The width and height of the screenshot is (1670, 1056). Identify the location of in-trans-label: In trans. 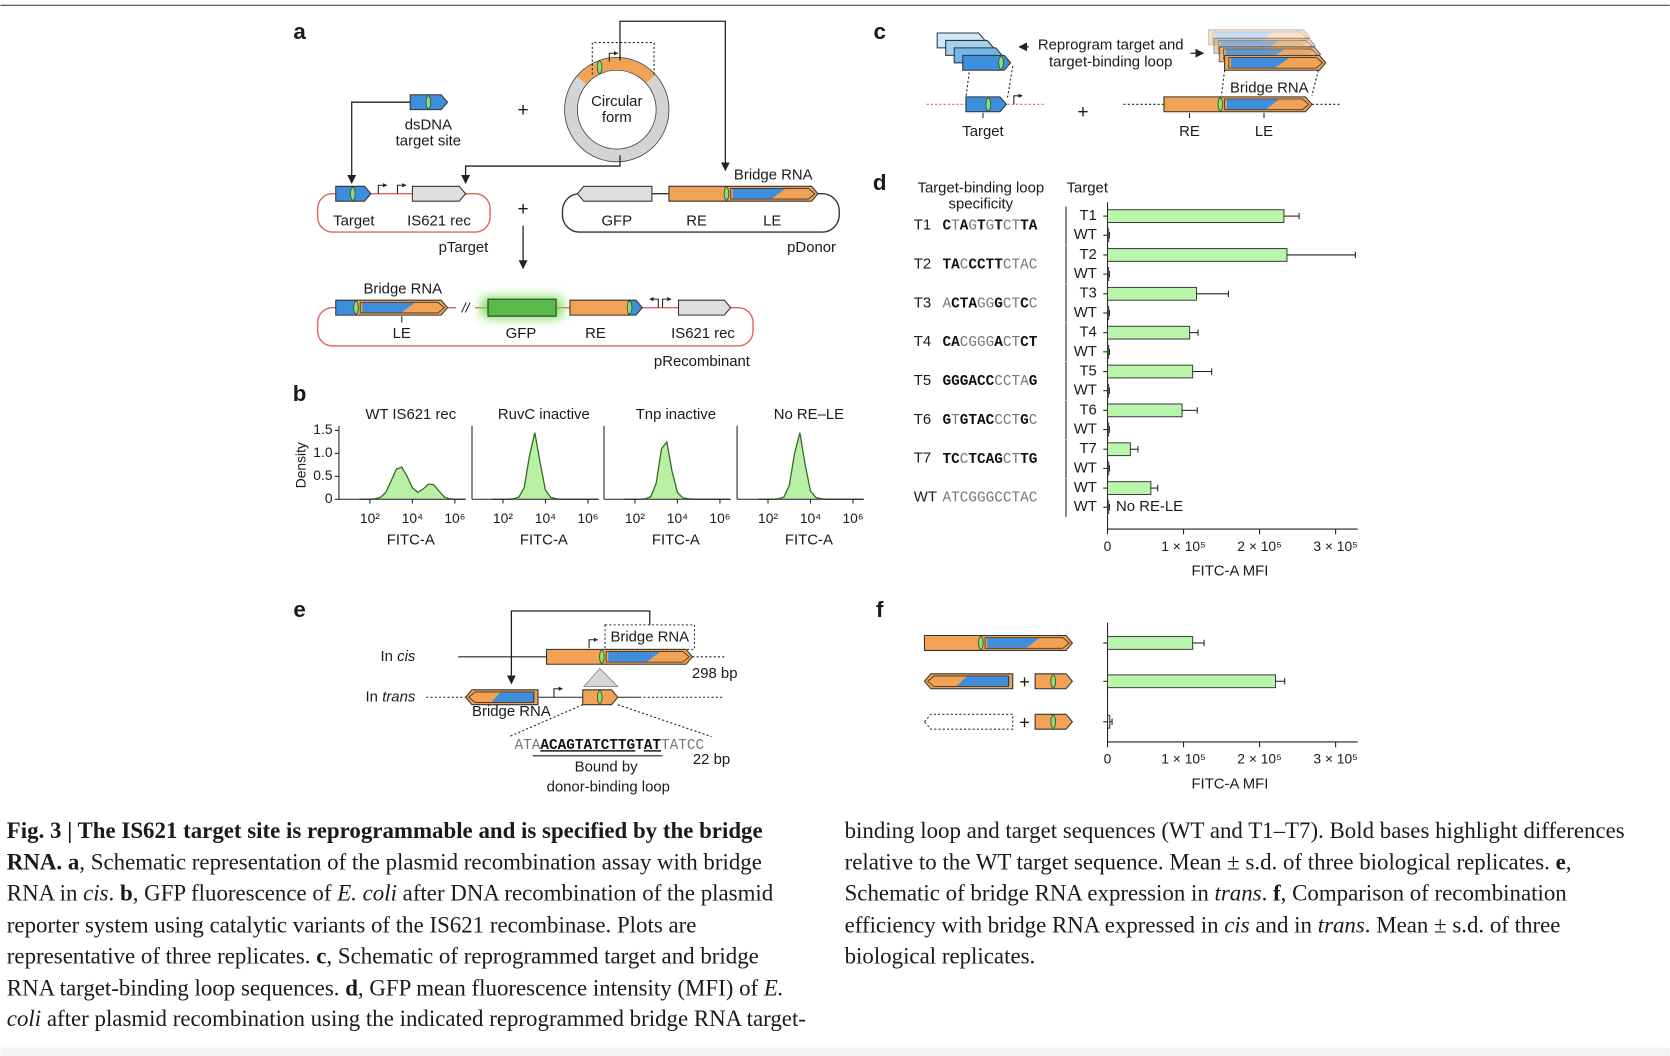
(391, 697).